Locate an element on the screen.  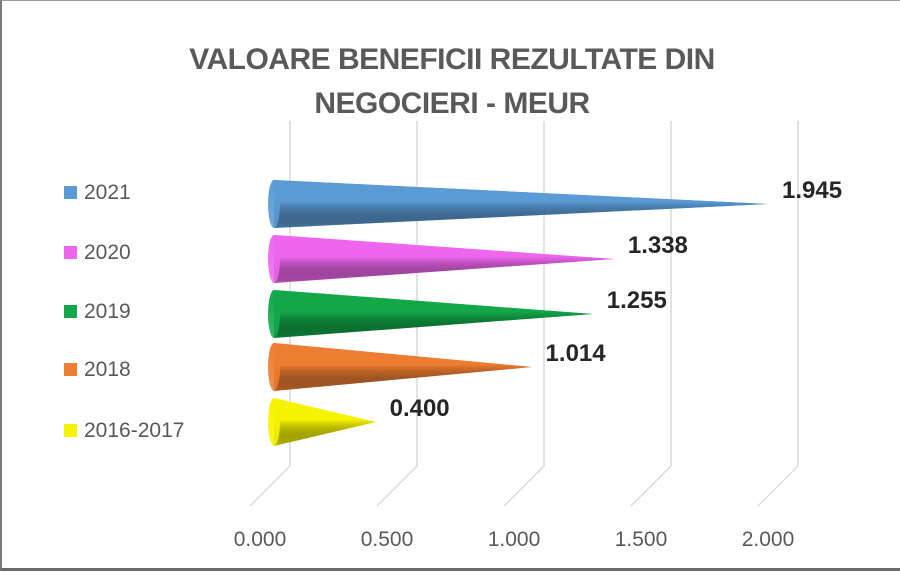
data-label-2020: 1.338 is located at coordinates (658, 245).